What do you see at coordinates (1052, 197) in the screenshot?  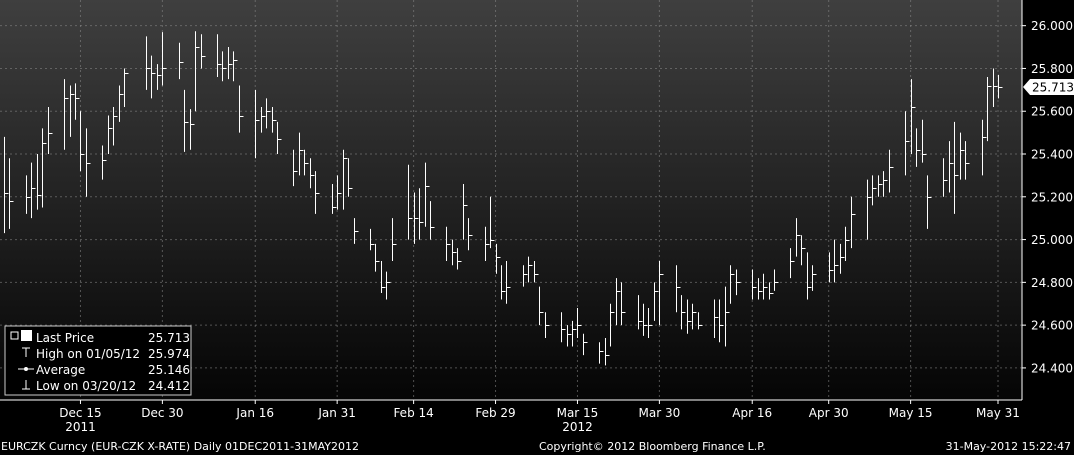 I see `y-tick-label: 25.200` at bounding box center [1052, 197].